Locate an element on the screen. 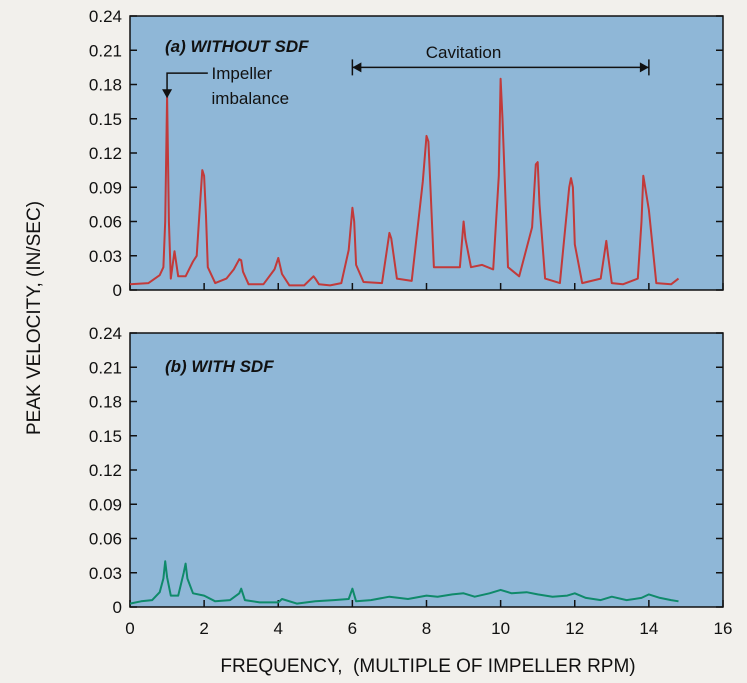 The height and width of the screenshot is (683, 747). series-line-with-sdf is located at coordinates (404, 582).